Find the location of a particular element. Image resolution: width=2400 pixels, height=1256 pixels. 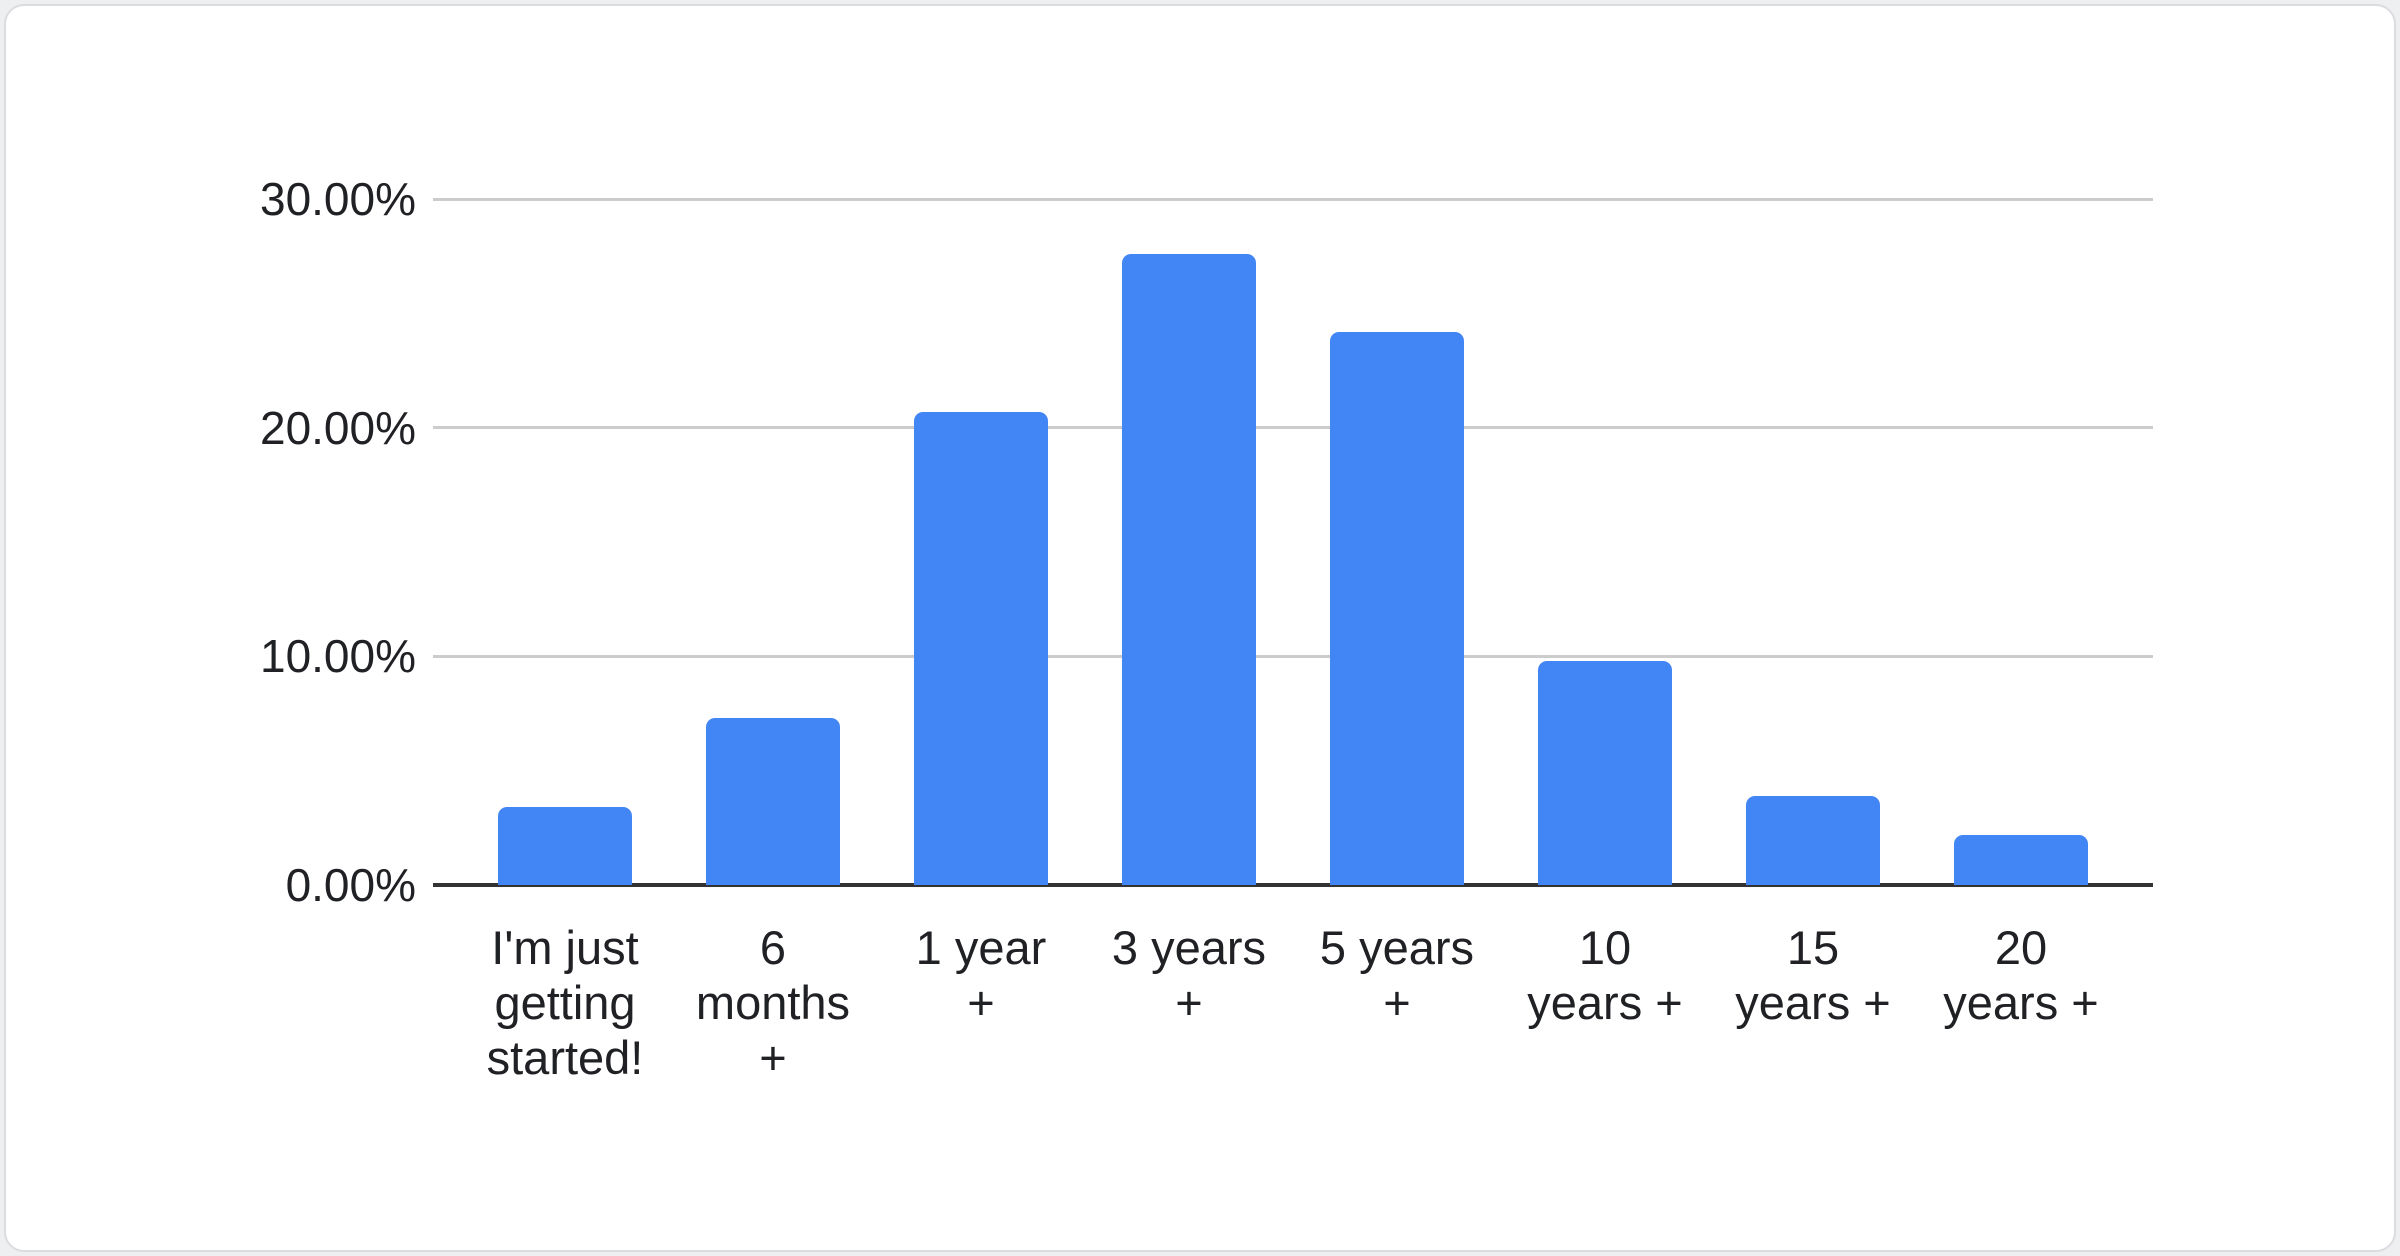

x-axis-line is located at coordinates (1293, 885).